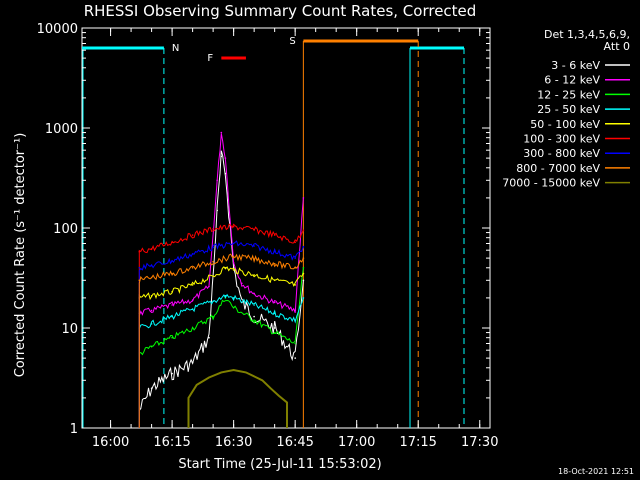  What do you see at coordinates (561, 153) in the screenshot?
I see `legend-item-label: 300 - 800 keV` at bounding box center [561, 153].